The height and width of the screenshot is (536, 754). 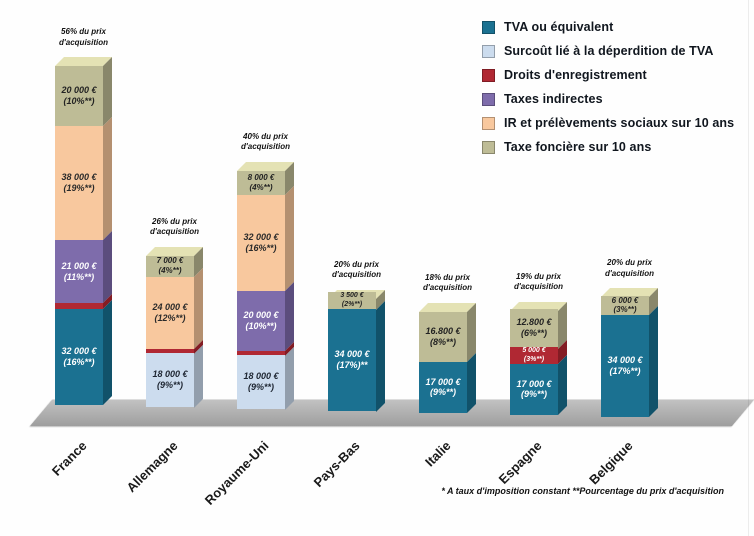 What do you see at coordinates (520, 462) in the screenshot?
I see `axis-label-espagne: Espagne` at bounding box center [520, 462].